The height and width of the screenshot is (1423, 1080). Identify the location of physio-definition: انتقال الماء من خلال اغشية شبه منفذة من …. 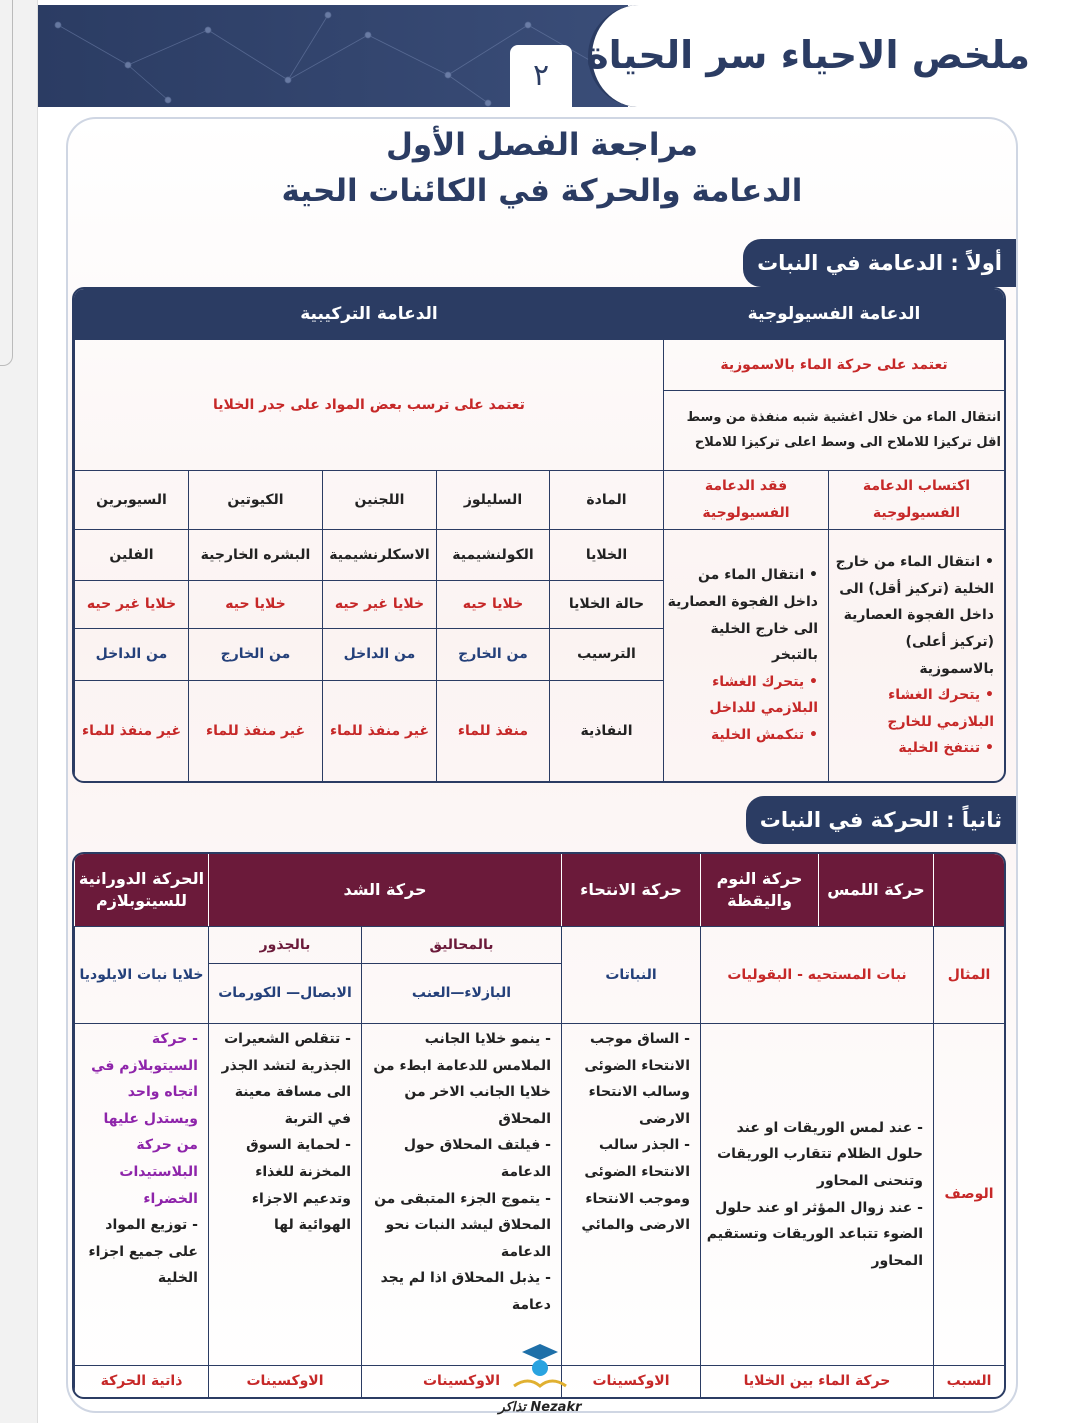
(833, 430).